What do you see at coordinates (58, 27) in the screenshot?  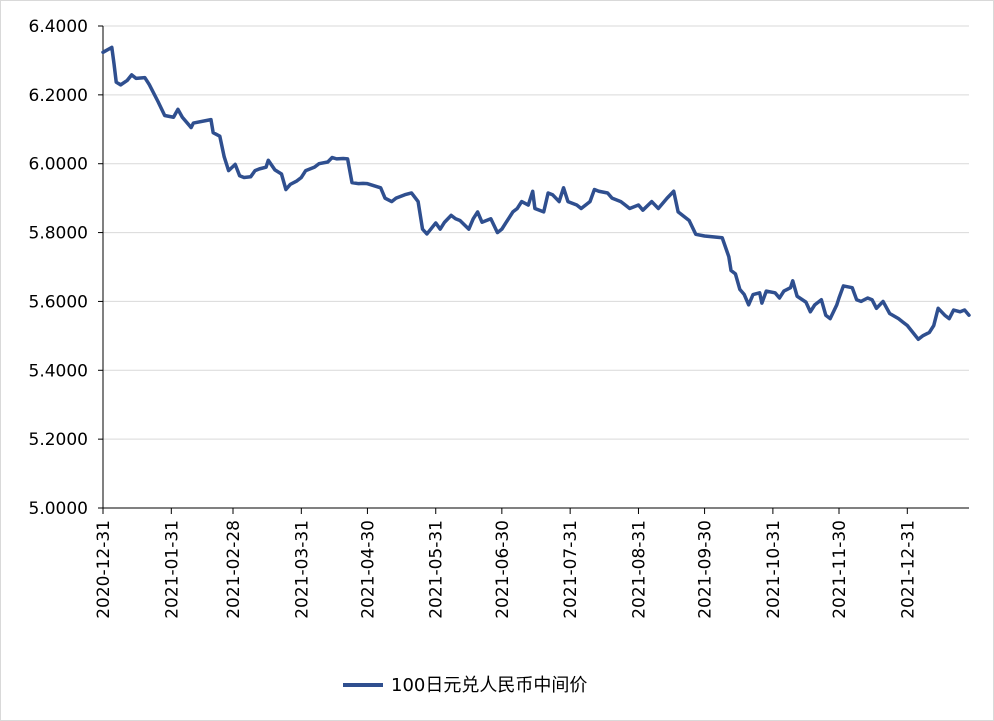 I see `y-tick-label: 6.4000` at bounding box center [58, 27].